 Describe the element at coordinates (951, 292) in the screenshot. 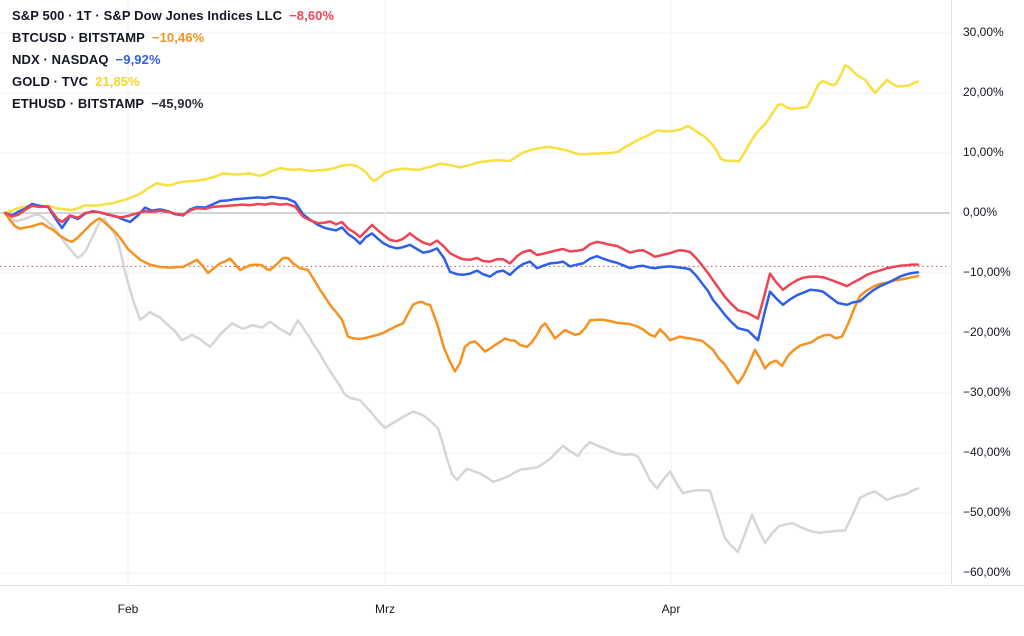

I see `price-scale-separator` at that location.